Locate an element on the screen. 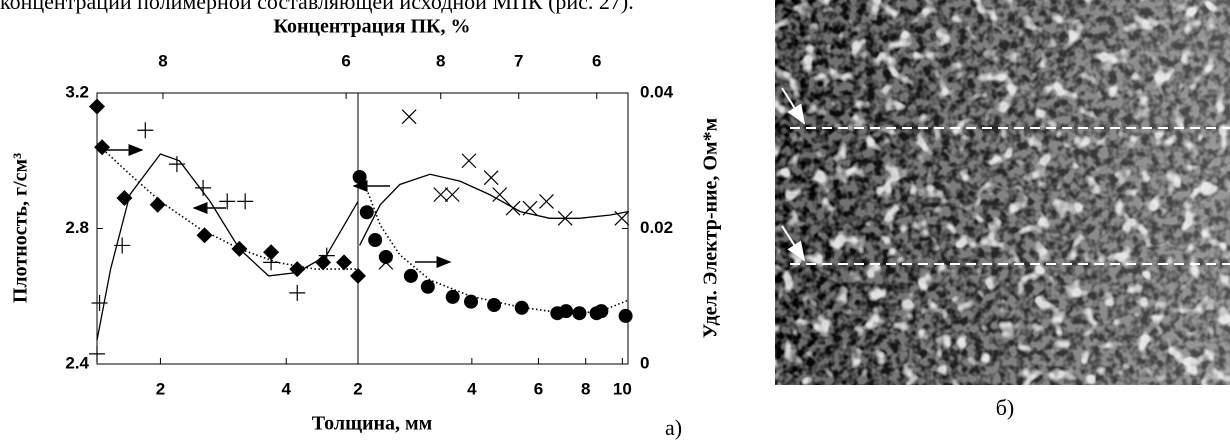  x2-tick-label: 7 is located at coordinates (518, 60).